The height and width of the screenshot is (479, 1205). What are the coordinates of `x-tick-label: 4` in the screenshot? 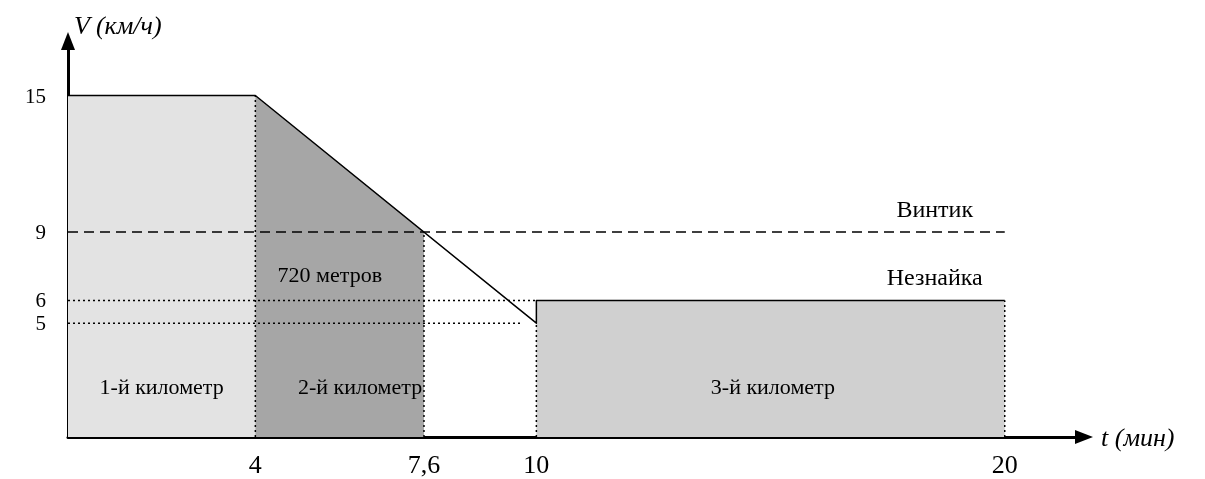 It's located at (255, 464).